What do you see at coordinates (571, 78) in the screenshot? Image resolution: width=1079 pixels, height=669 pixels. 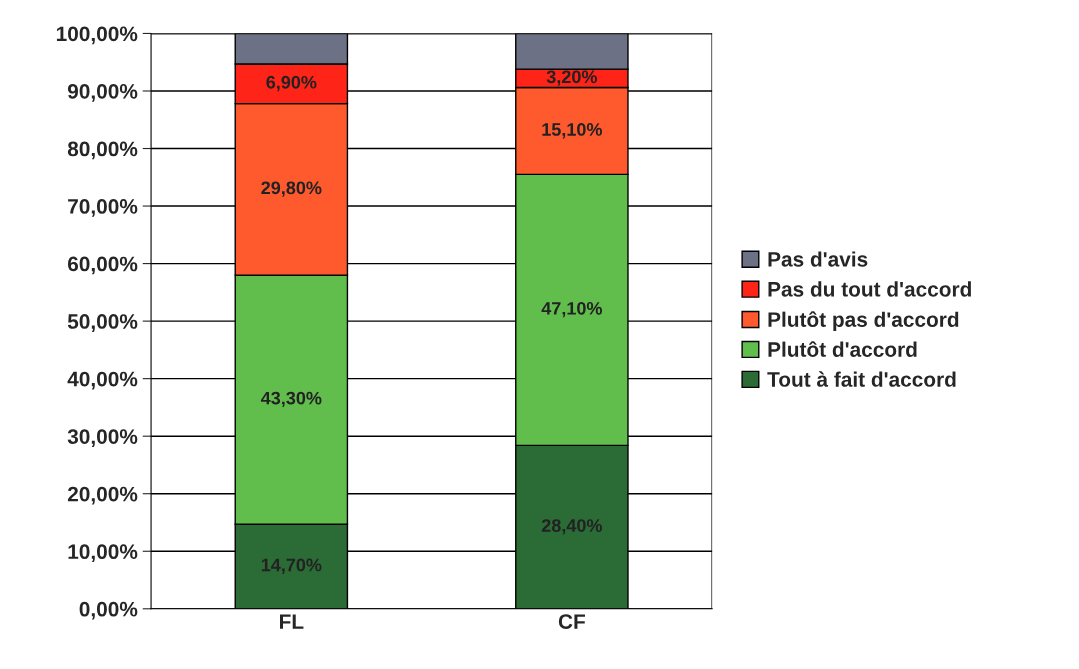 I see `data-label: 3,20%` at bounding box center [571, 78].